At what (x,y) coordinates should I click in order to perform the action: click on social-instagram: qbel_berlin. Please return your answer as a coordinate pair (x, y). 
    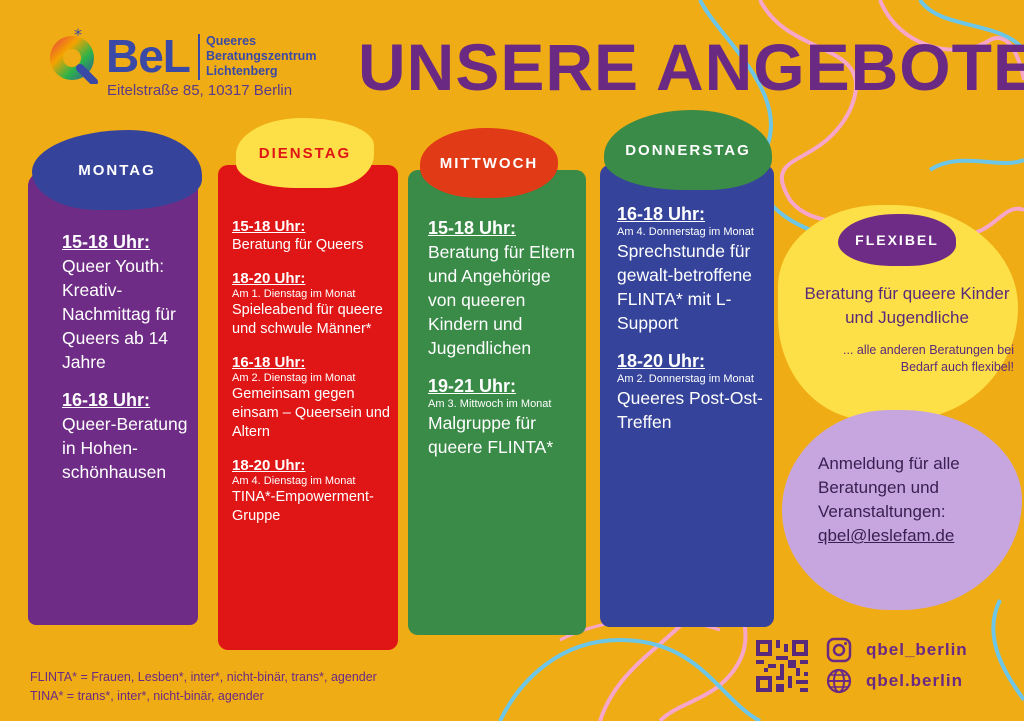
    Looking at the image, I should click on (897, 650).